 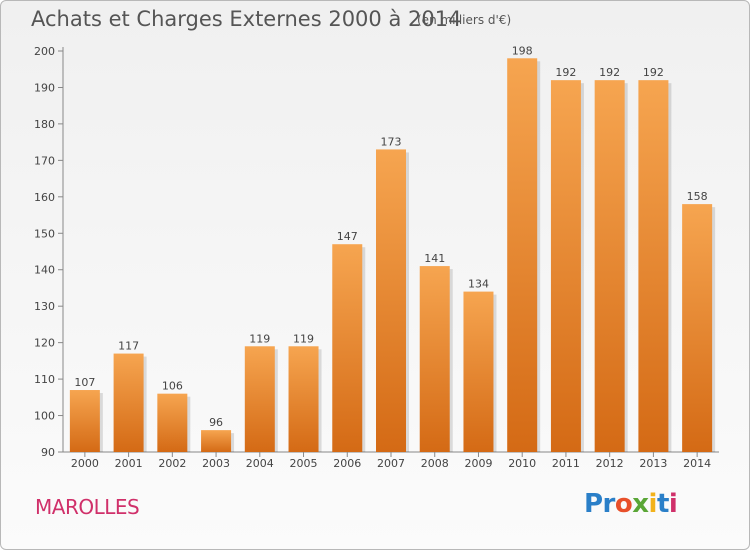 I want to click on commune-name: MAROLLES, so click(x=87, y=507).